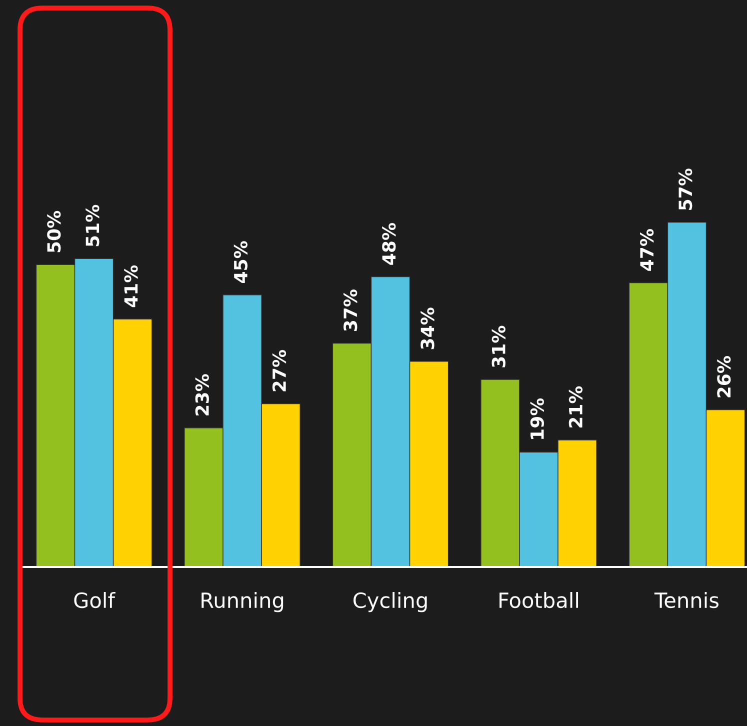 The image size is (747, 726). What do you see at coordinates (95, 600) in the screenshot?
I see `x-tick-label: Golf` at bounding box center [95, 600].